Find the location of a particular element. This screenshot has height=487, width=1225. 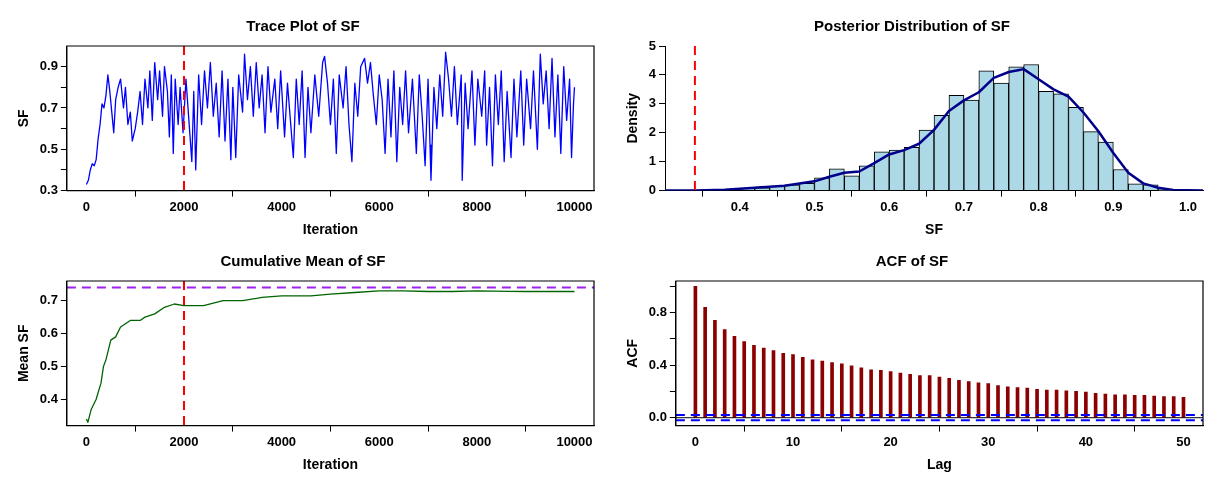

y-tick-label: 0.8 is located at coordinates (657, 312).